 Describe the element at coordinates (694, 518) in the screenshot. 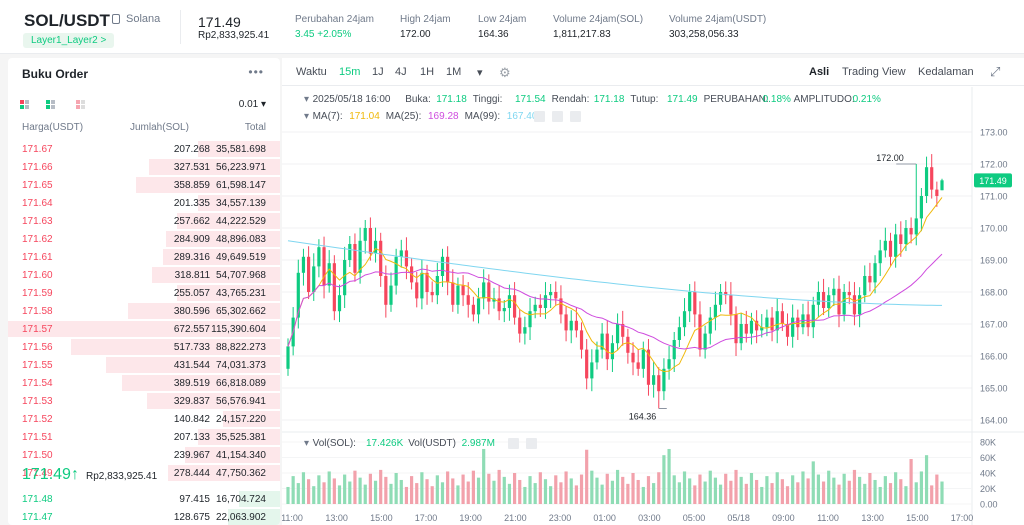

I see `time-tick-label: 05:00` at that location.